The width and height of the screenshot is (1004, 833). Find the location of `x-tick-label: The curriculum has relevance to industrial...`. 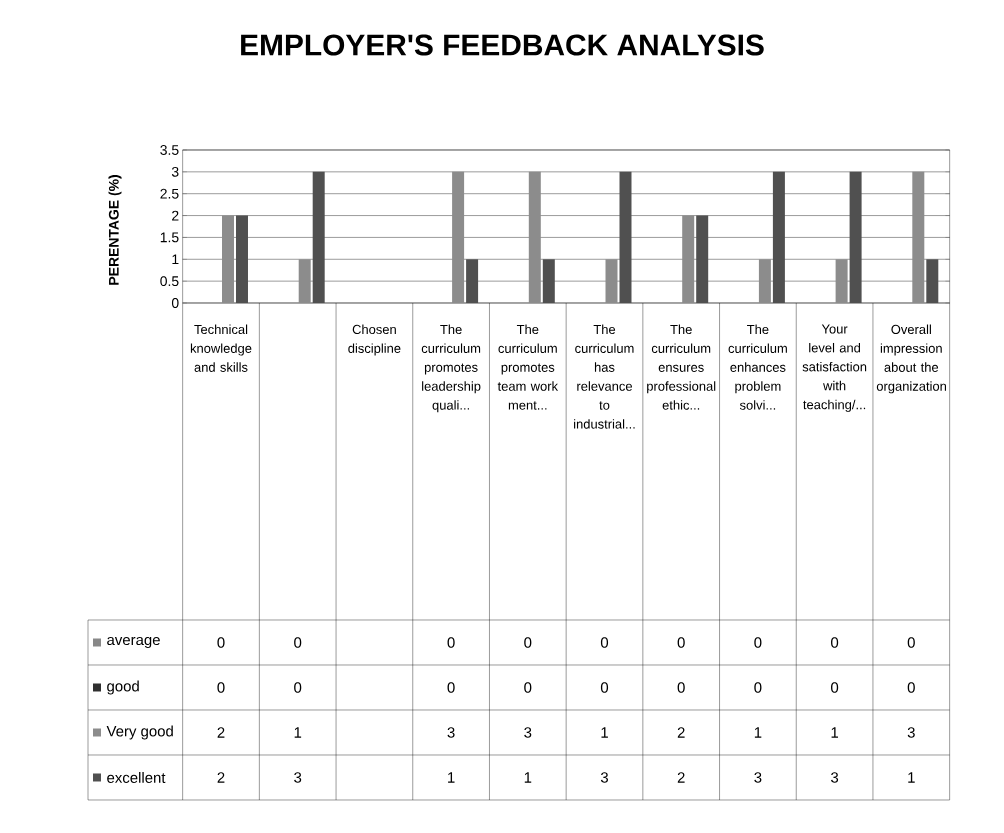

x-tick-label: The curriculum has relevance to industrial... is located at coordinates (604, 376).